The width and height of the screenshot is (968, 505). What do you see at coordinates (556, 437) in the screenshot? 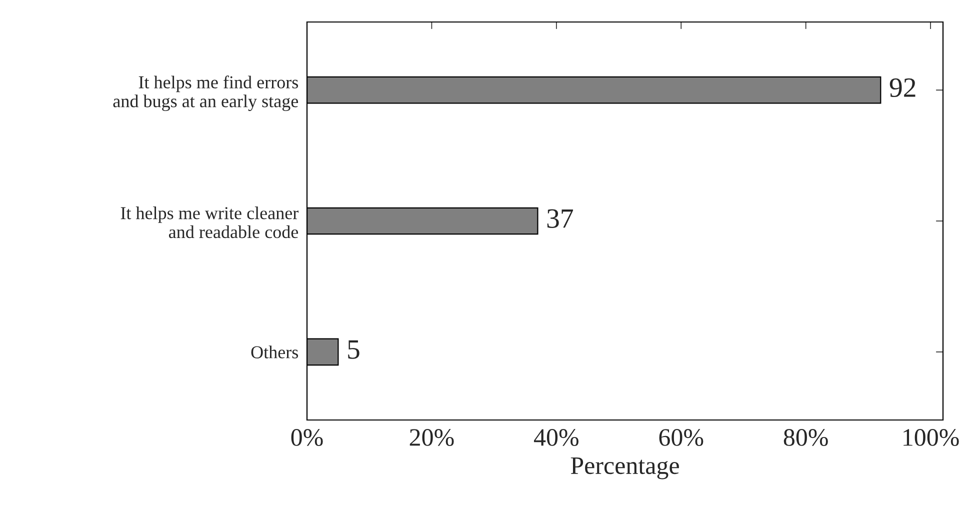
I see `x-tick-label: 40%` at bounding box center [556, 437].